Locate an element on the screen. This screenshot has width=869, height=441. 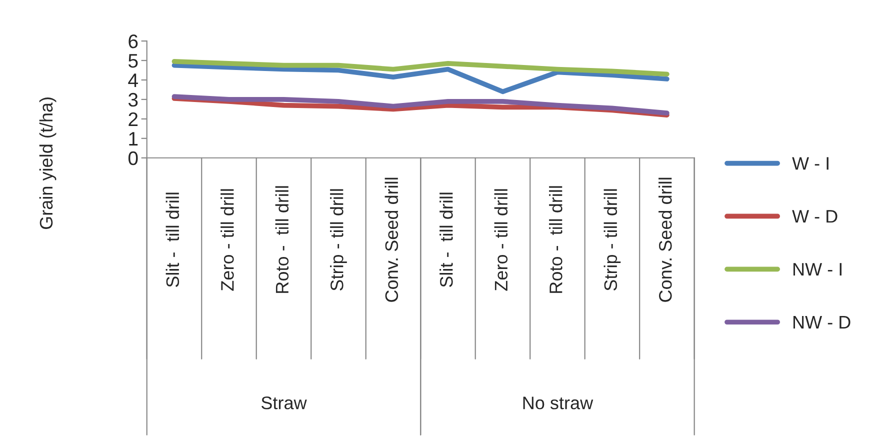
legend-label: W - D is located at coordinates (815, 216).